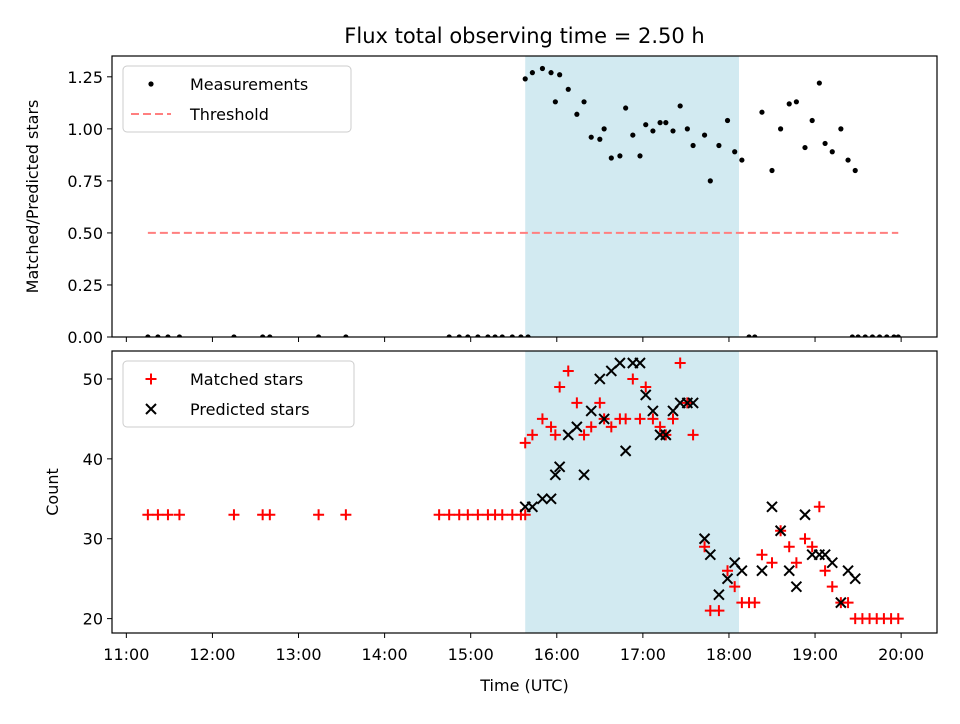  I want to click on chart-title: Flux total observing time = 2.50 h, so click(524, 36).